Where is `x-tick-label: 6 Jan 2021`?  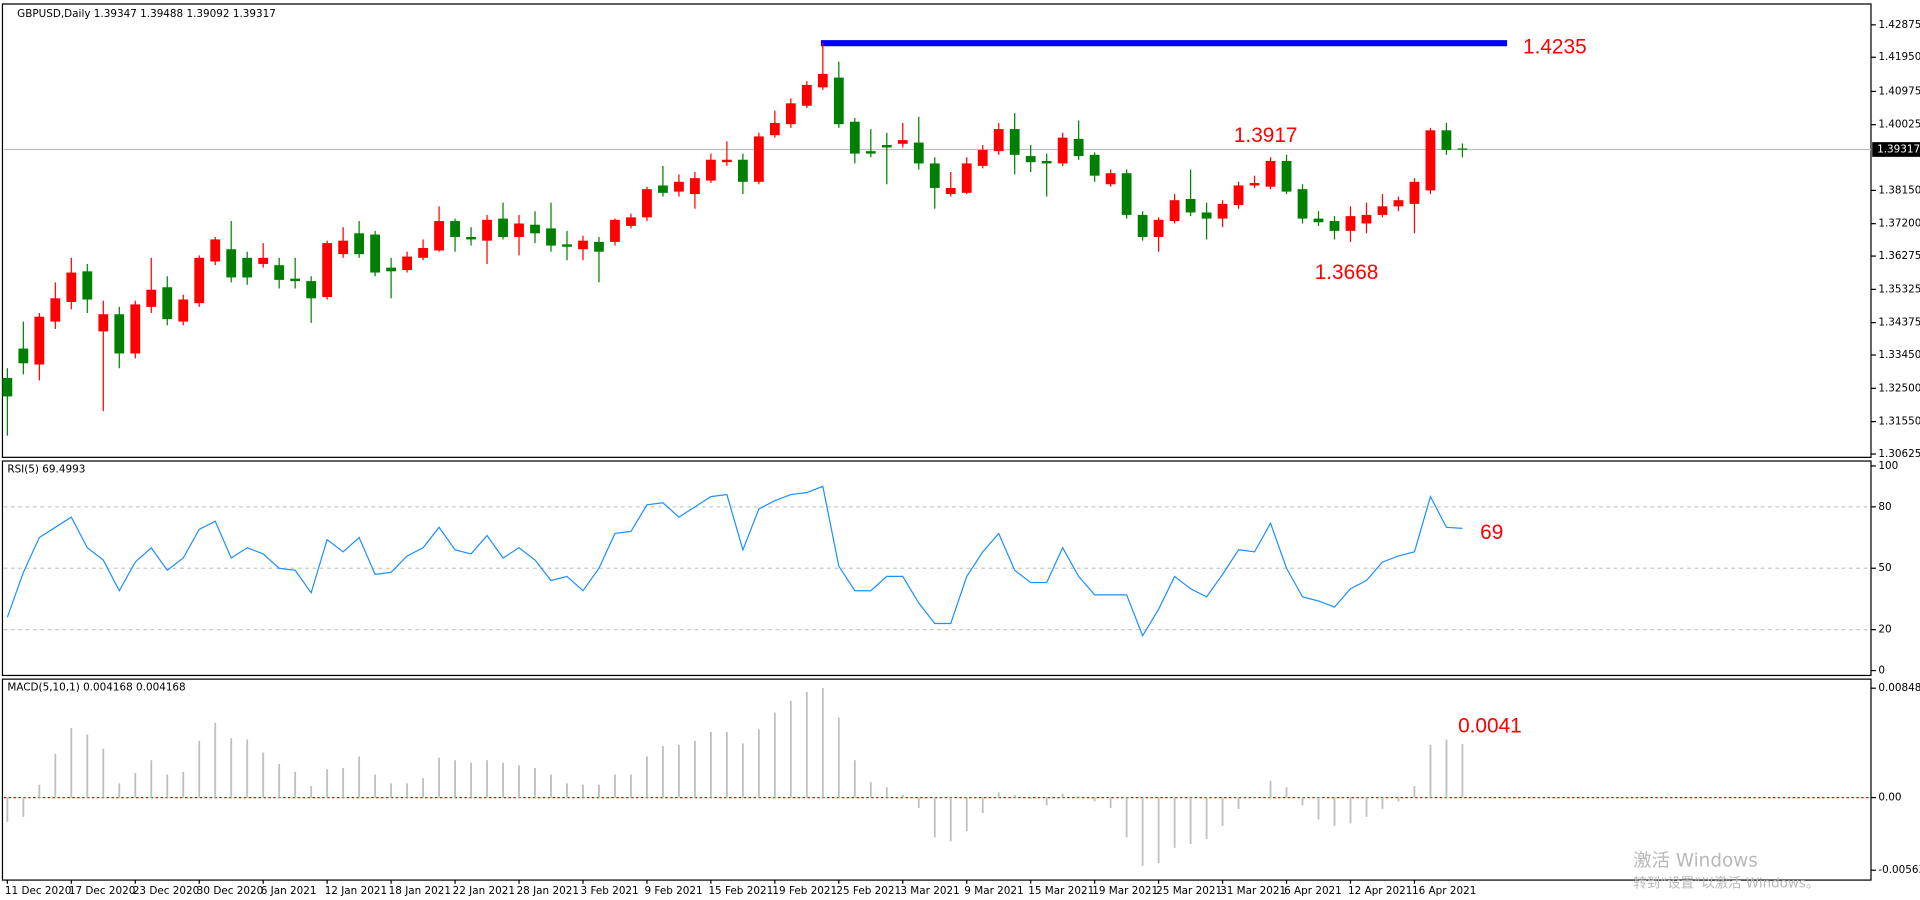 x-tick-label: 6 Jan 2021 is located at coordinates (289, 891).